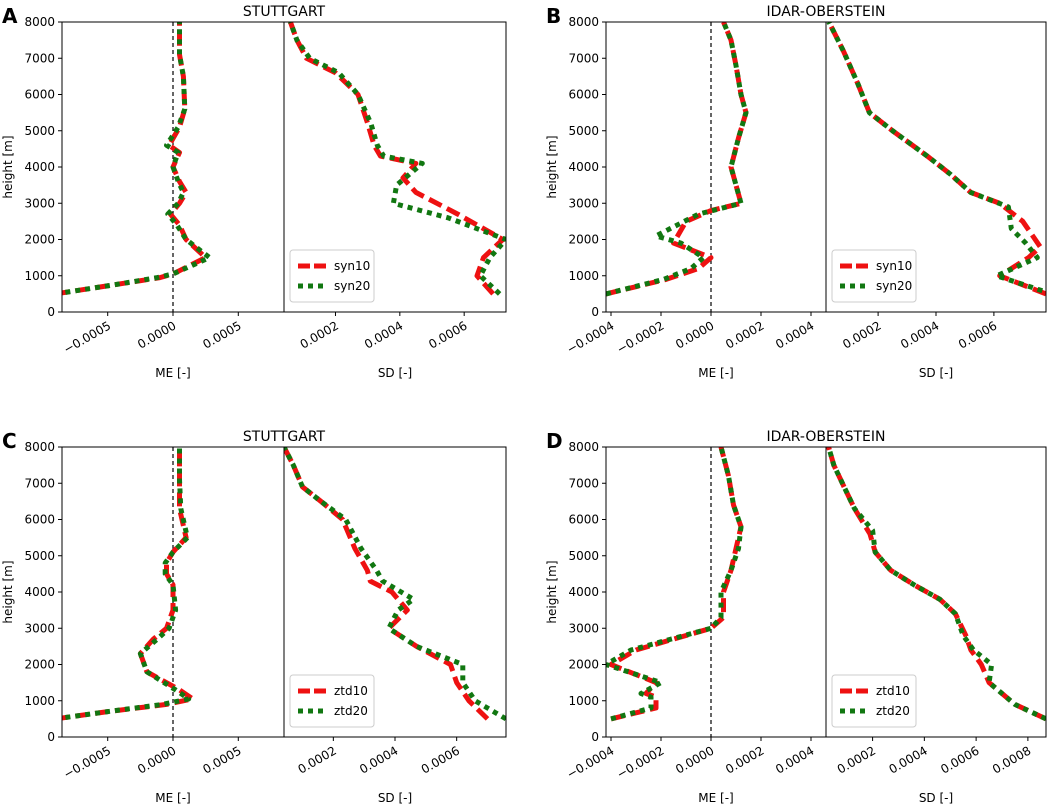 Image resolution: width=1052 pixels, height=805 pixels. Describe the element at coordinates (640, 762) in the screenshot. I see `me-x-tick-label: −0.0002` at that location.